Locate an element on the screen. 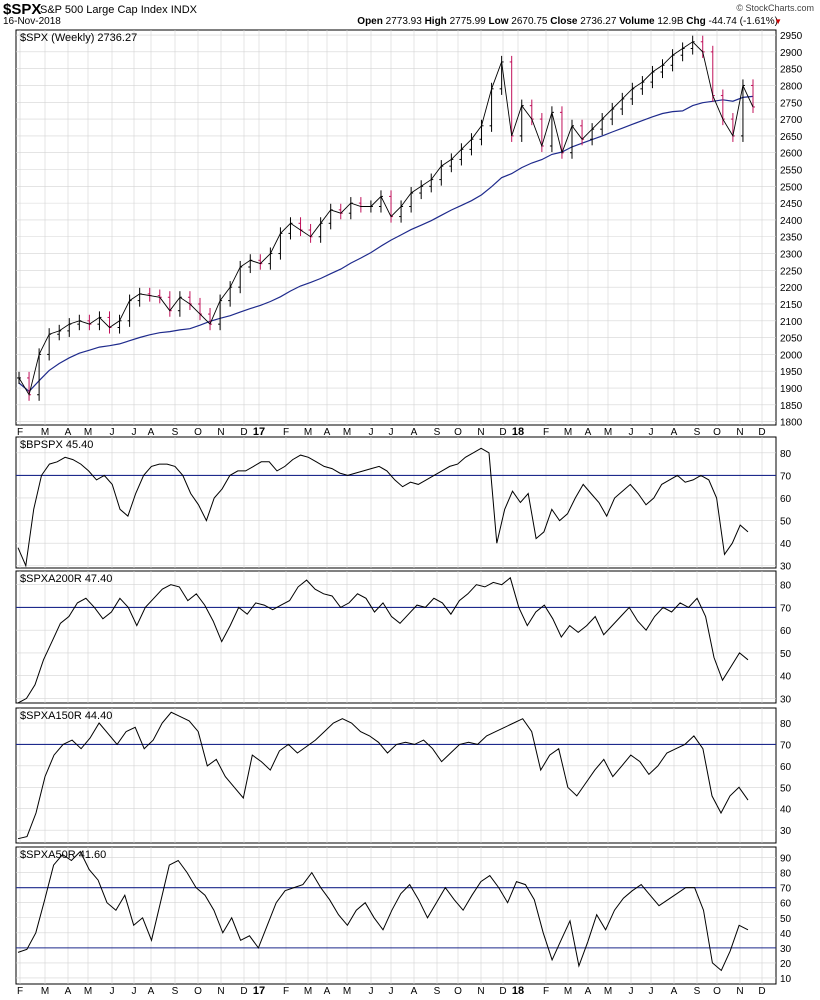 Image resolution: width=820 pixels, height=1000 pixels. copyright: © StockCharts.com is located at coordinates (775, 8).